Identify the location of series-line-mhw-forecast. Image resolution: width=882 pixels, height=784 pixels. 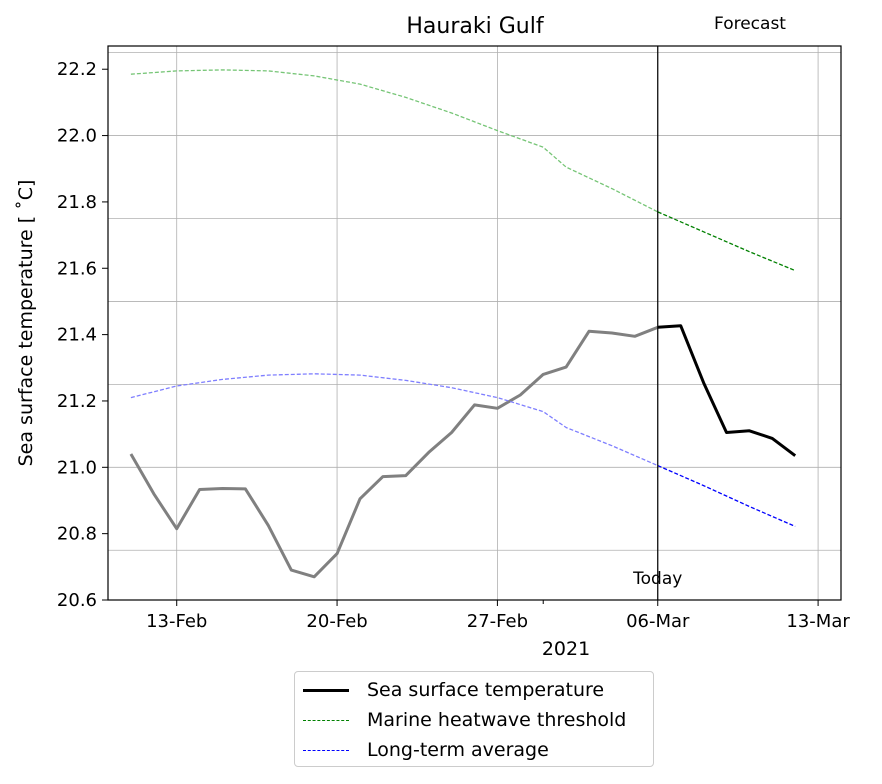
(726, 241).